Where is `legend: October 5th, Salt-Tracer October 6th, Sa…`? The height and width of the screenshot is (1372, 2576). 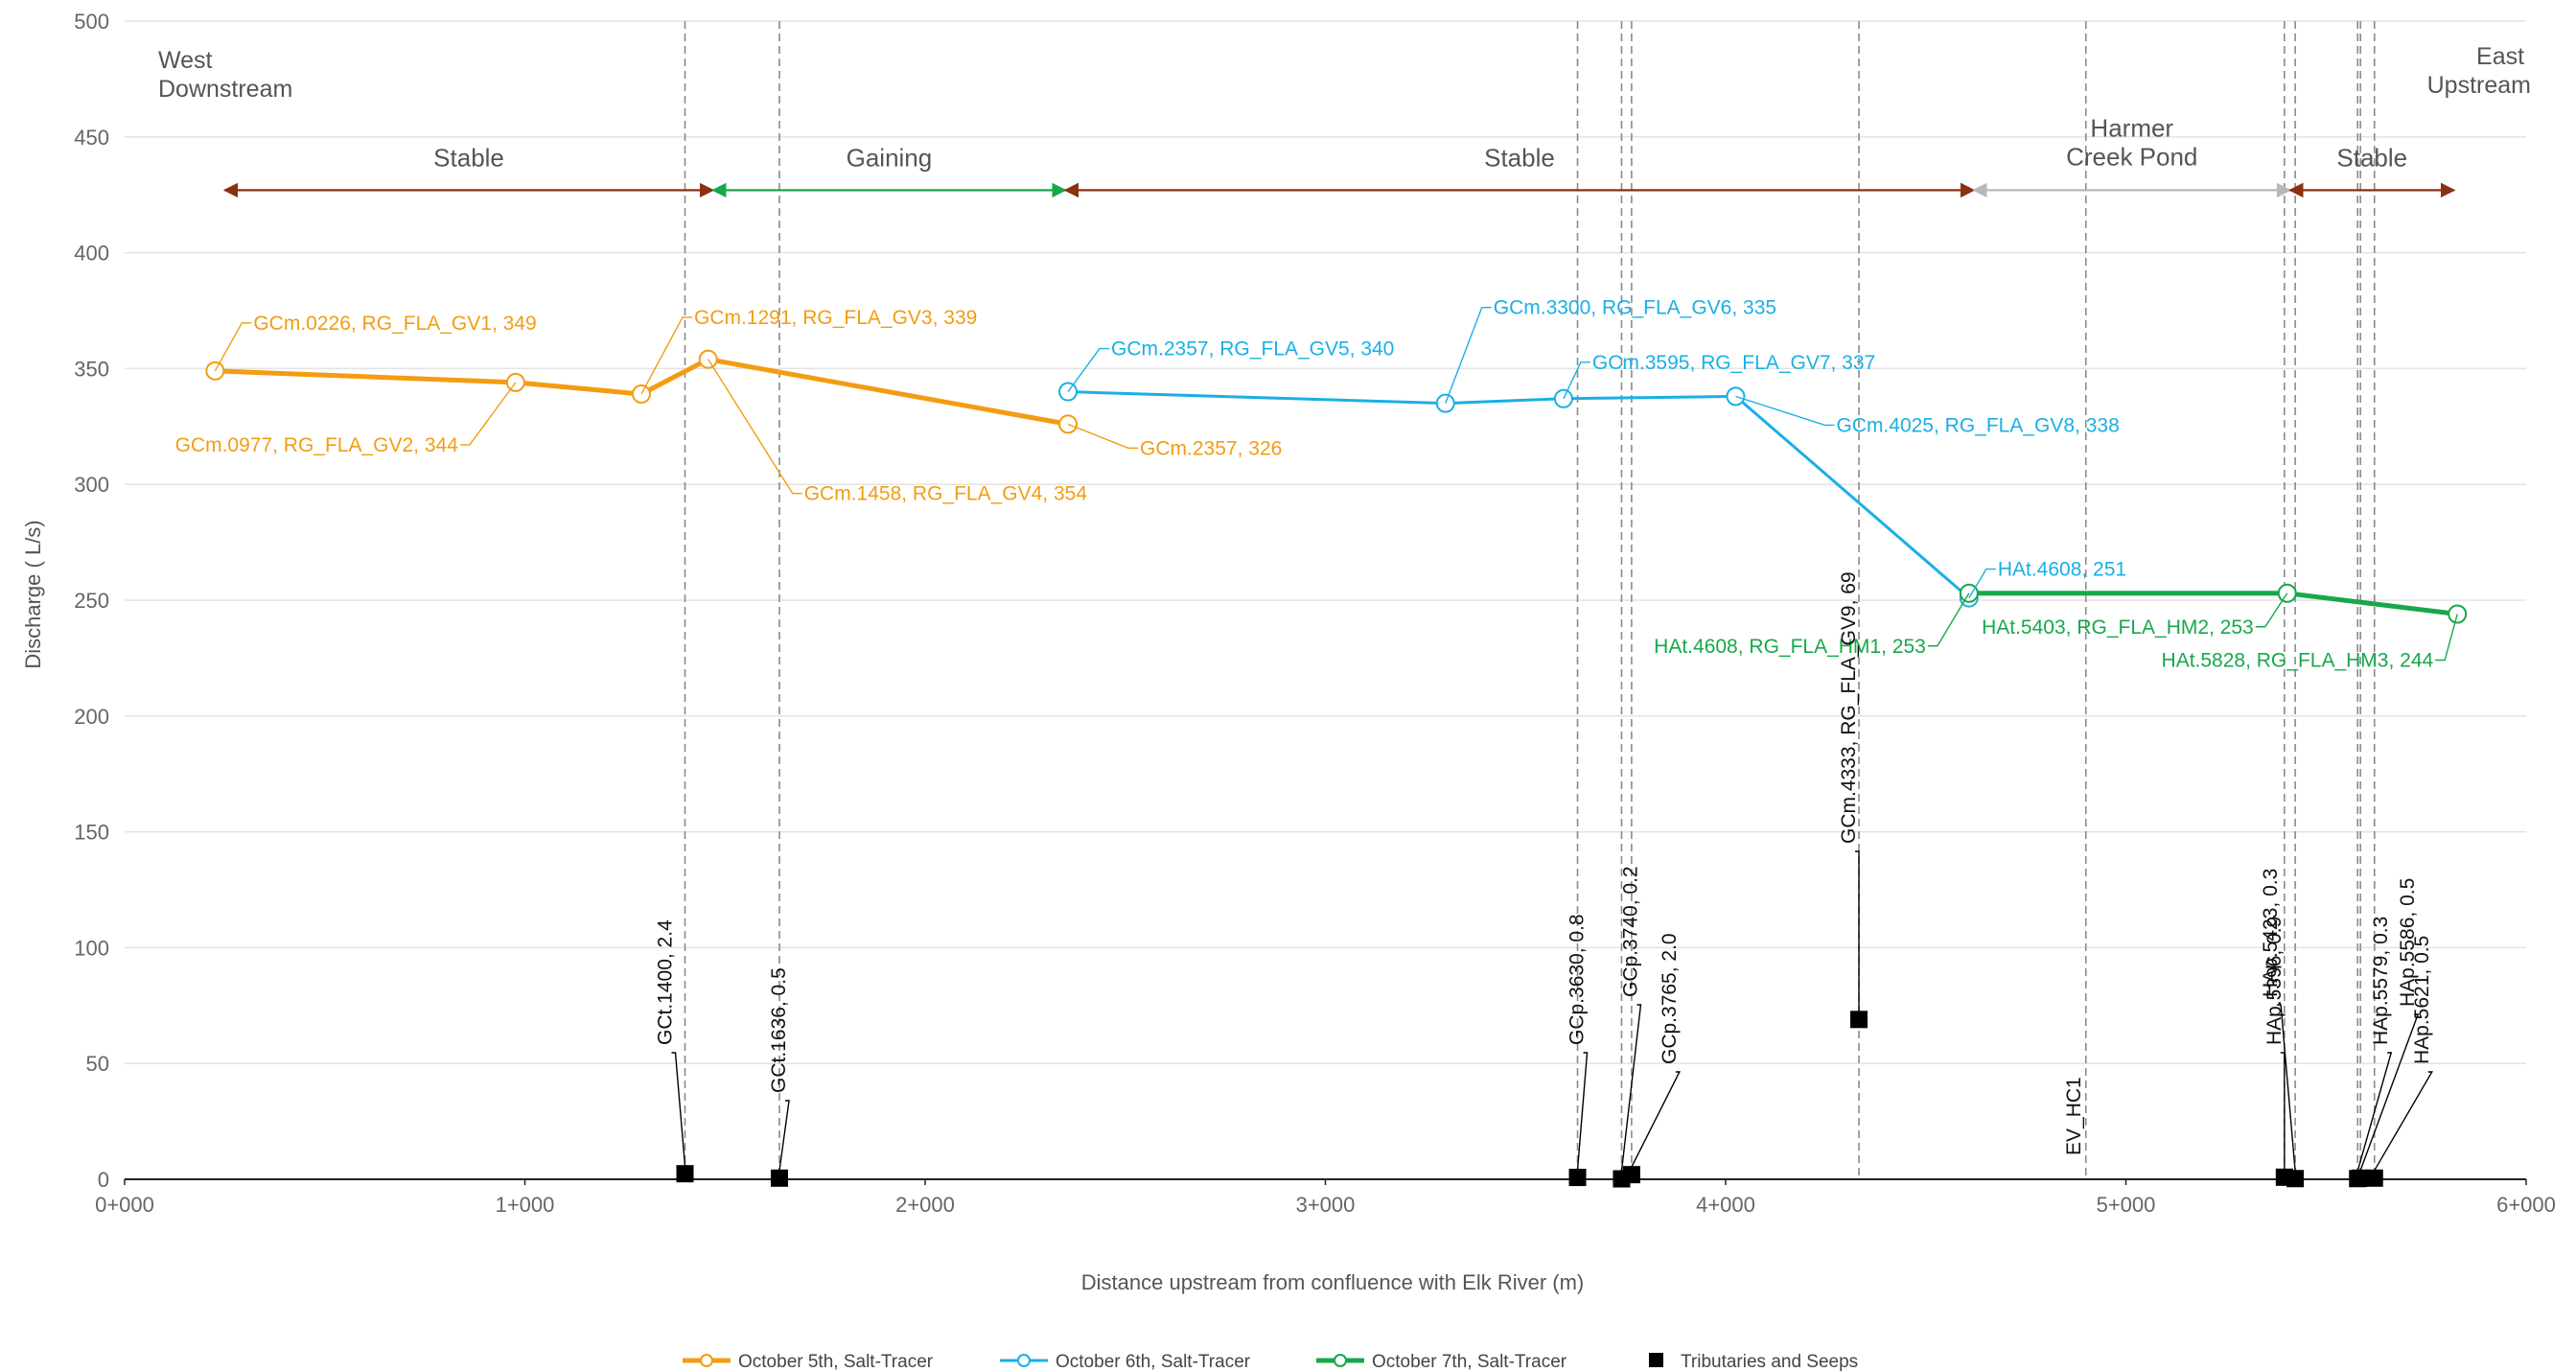
legend: October 5th, Salt-Tracer October 6th, Sa… is located at coordinates (1270, 1362).